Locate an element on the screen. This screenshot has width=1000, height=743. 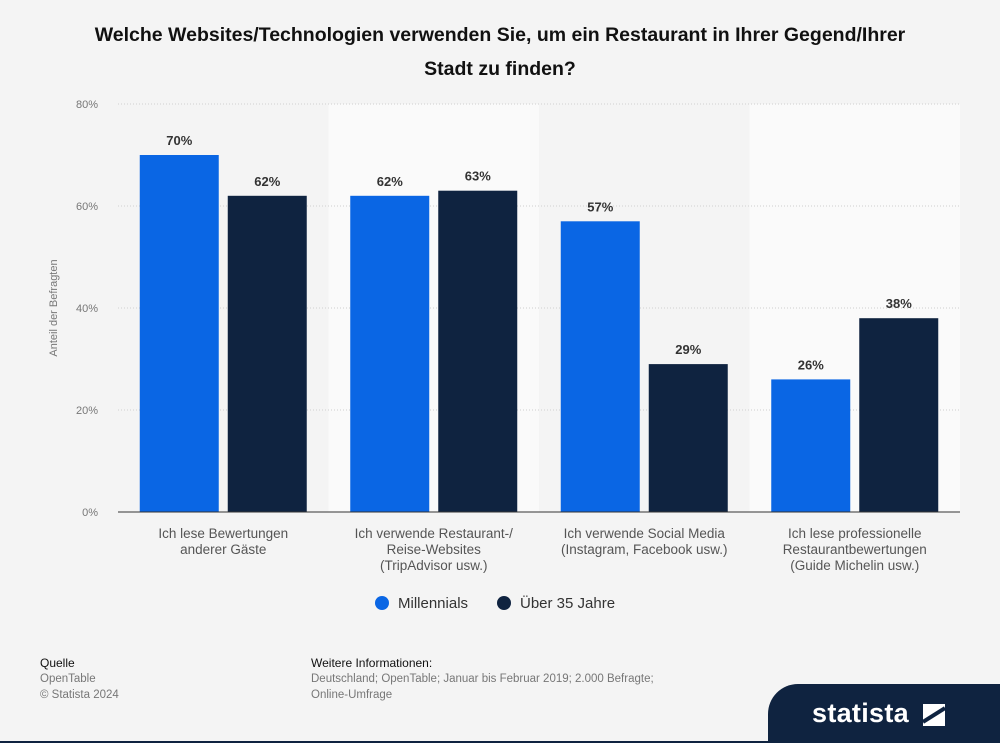
copyright: © Statista 2024 is located at coordinates (79, 695).